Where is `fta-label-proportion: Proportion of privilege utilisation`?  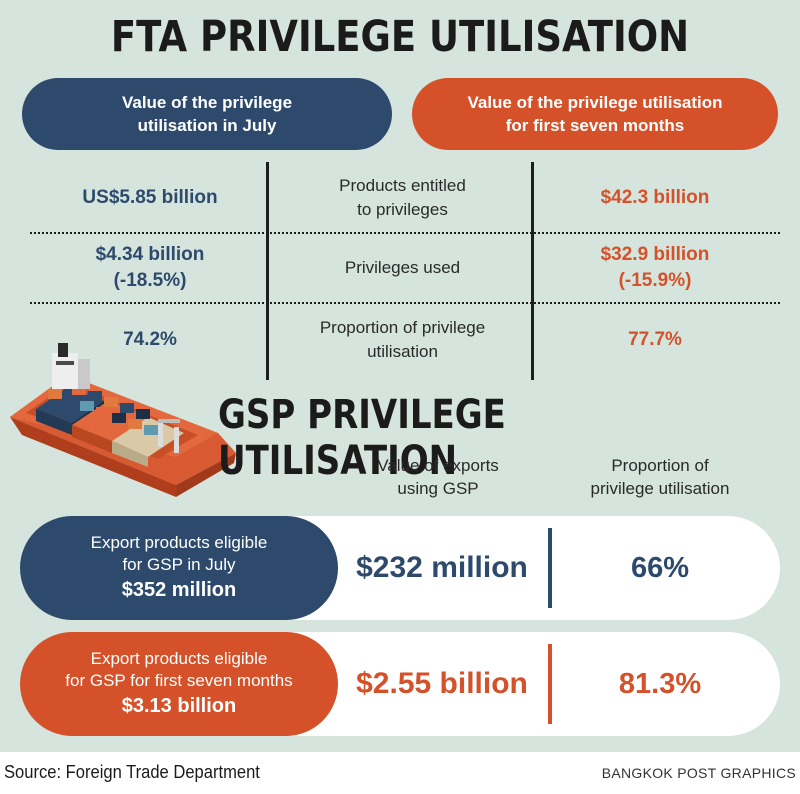
fta-label-proportion: Proportion of privilege utilisation is located at coordinates (402, 339).